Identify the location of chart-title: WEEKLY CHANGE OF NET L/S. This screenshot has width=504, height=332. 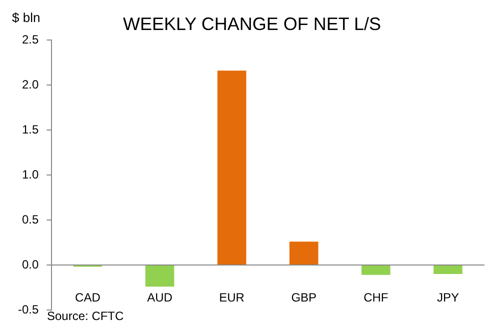
(252, 24).